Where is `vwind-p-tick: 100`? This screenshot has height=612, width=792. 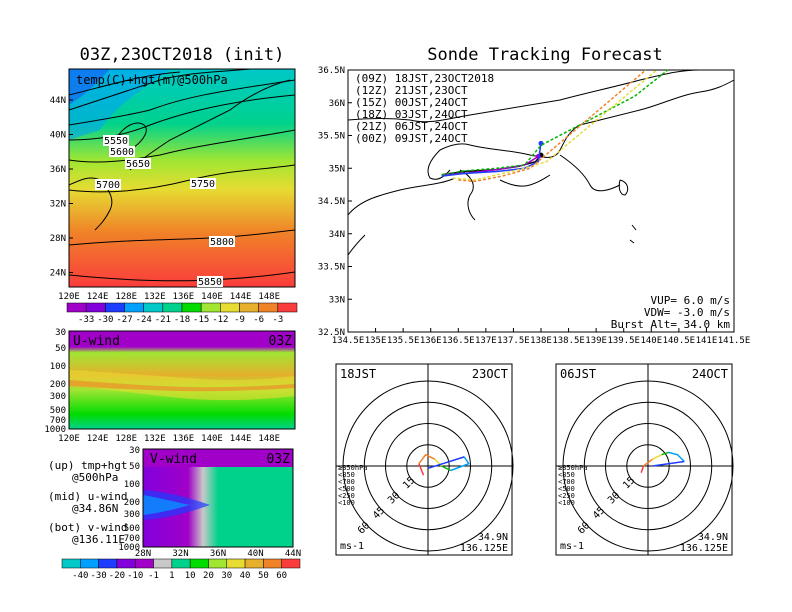 vwind-p-tick: 100 is located at coordinates (132, 485).